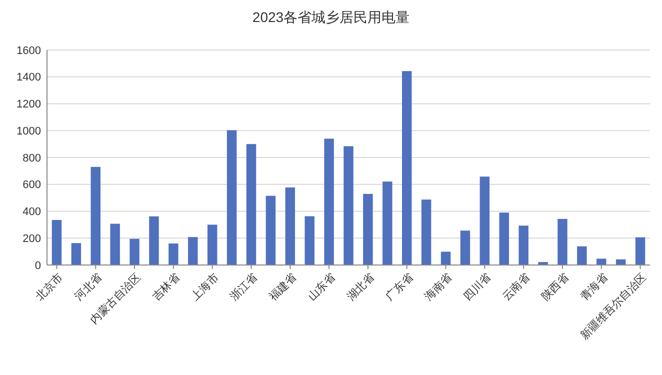 Image resolution: width=662 pixels, height=375 pixels. What do you see at coordinates (205, 287) in the screenshot?
I see `x-tick-label: 上海市` at bounding box center [205, 287].